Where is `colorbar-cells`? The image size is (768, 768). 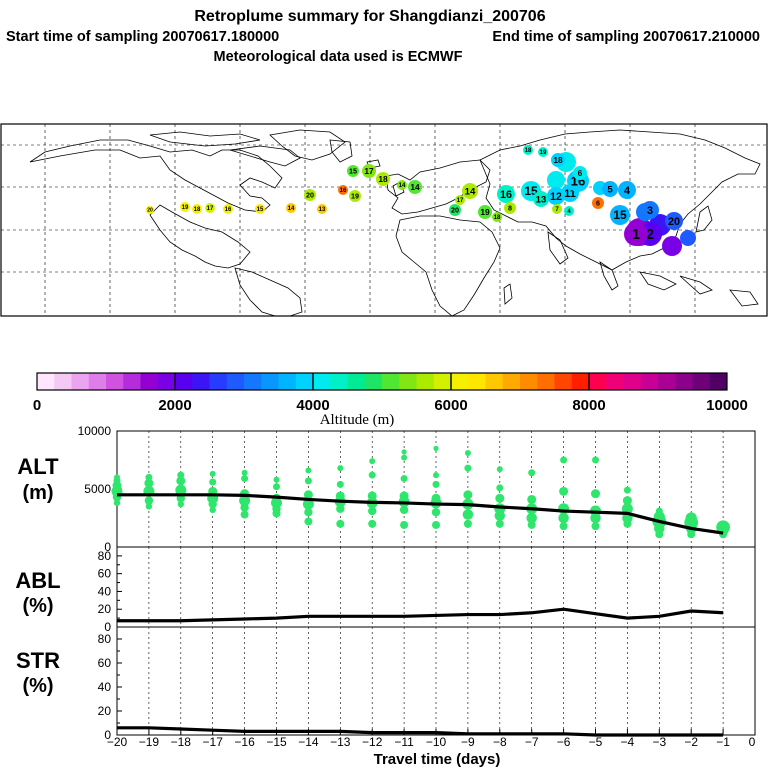 colorbar-cells is located at coordinates (382, 381).